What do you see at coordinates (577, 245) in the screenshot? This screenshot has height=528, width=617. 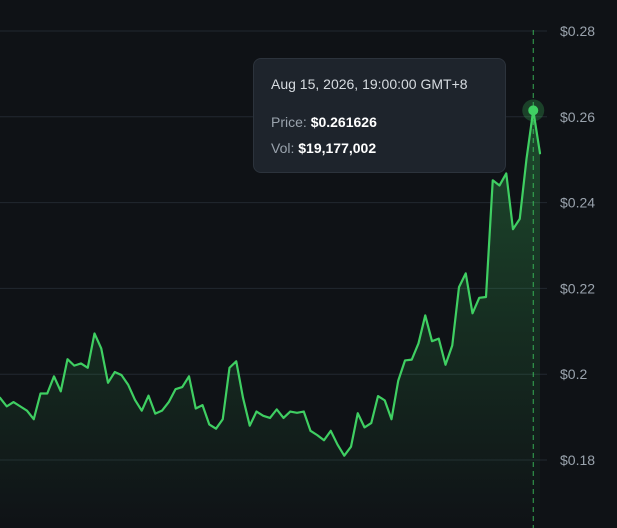 I see `y-axis-ticks: $0.28 $0.26 $0.24 $0.22 $0.2 $0.18` at bounding box center [577, 245].